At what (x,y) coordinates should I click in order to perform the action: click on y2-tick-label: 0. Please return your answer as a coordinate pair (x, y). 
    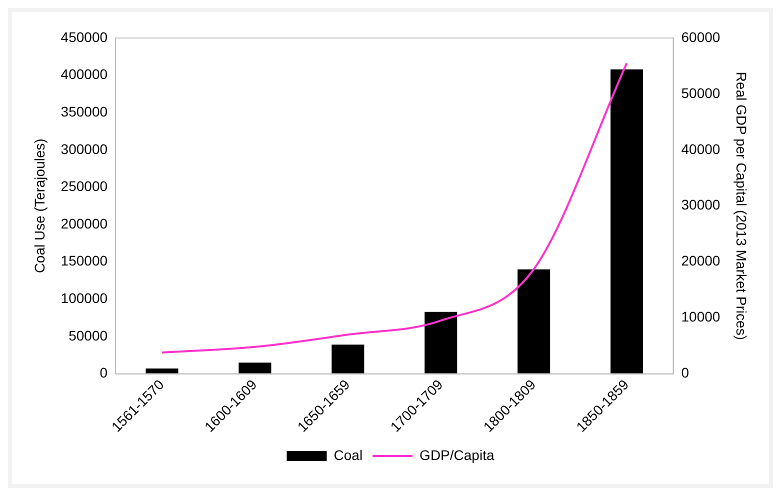
    Looking at the image, I should click on (685, 372).